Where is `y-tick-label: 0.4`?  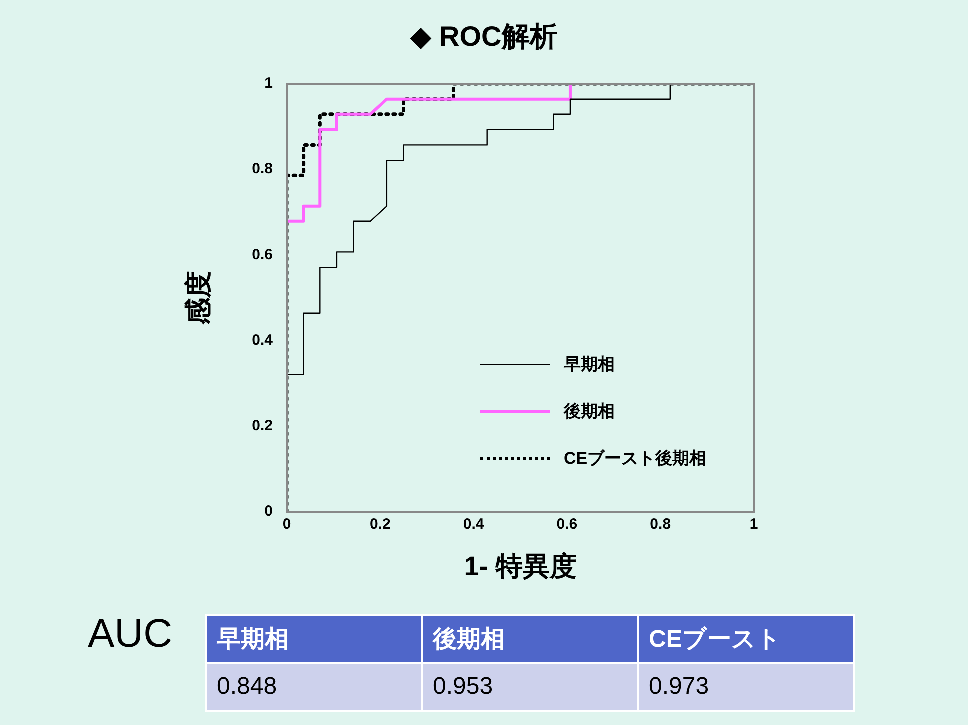
y-tick-label: 0.4 is located at coordinates (263, 340).